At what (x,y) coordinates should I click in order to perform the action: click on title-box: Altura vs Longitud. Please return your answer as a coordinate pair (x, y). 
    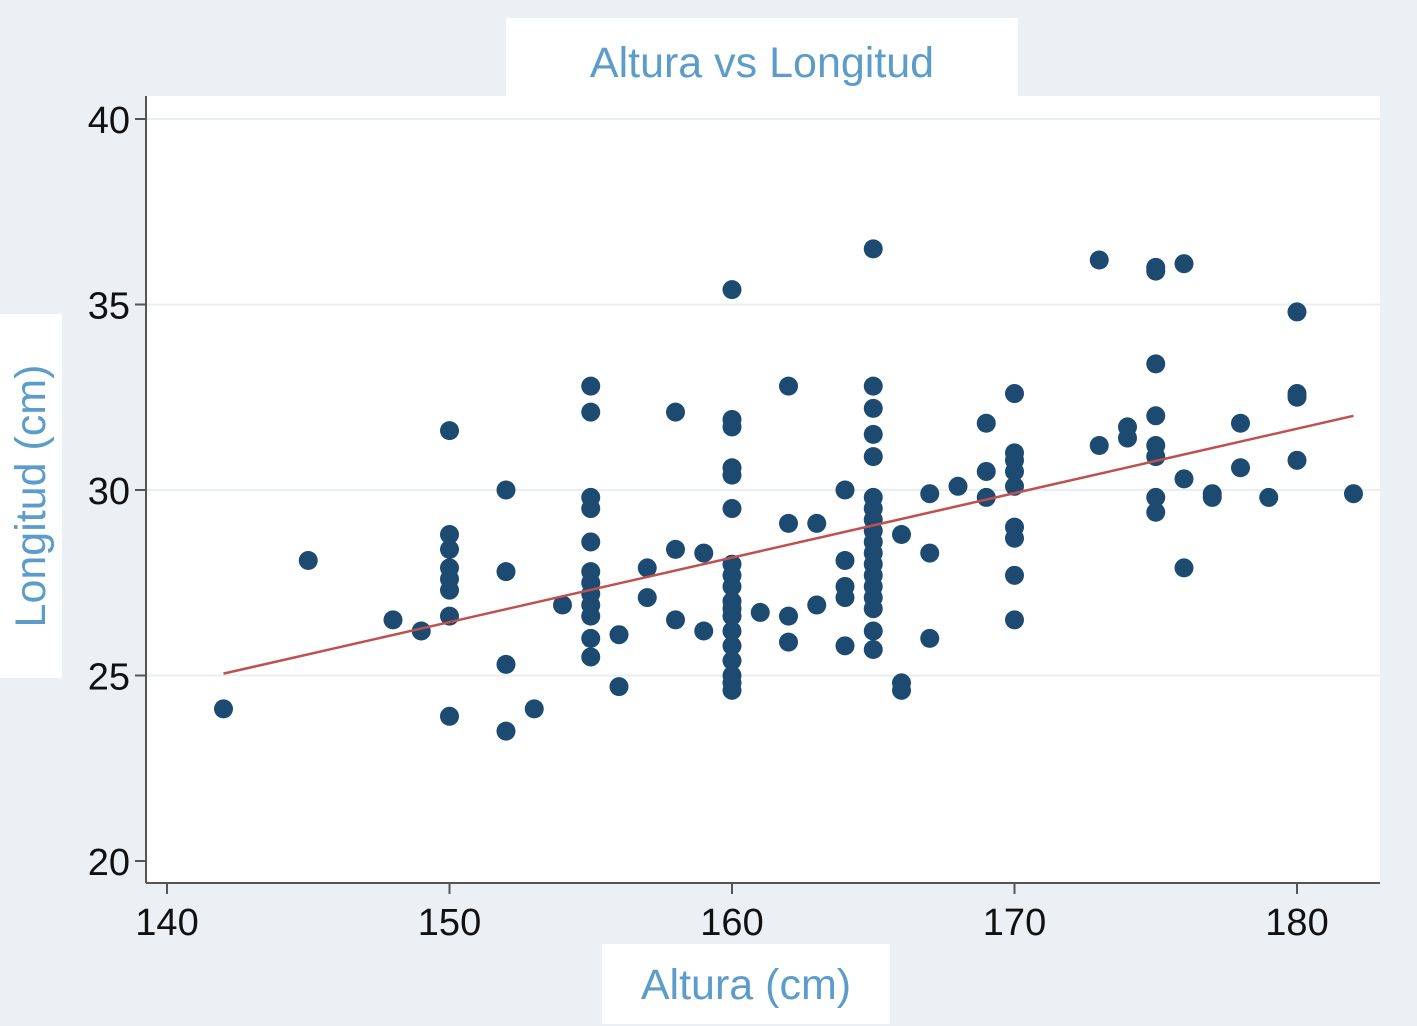
    Looking at the image, I should click on (762, 59).